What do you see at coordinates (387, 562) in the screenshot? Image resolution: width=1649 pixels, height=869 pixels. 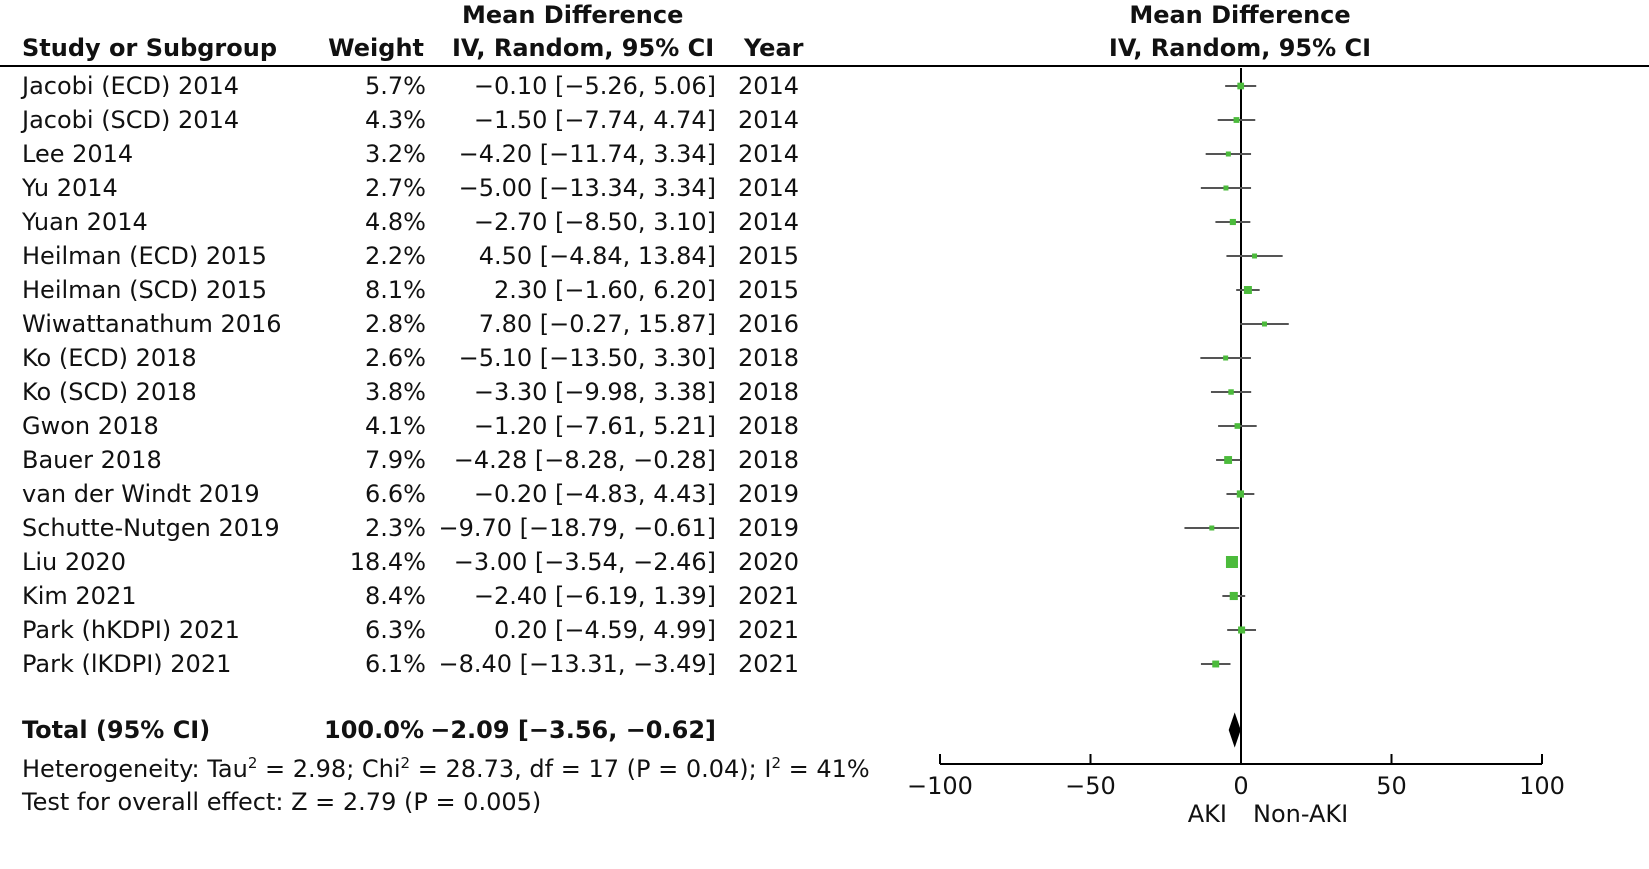 I see `study-weight: 18.4%` at bounding box center [387, 562].